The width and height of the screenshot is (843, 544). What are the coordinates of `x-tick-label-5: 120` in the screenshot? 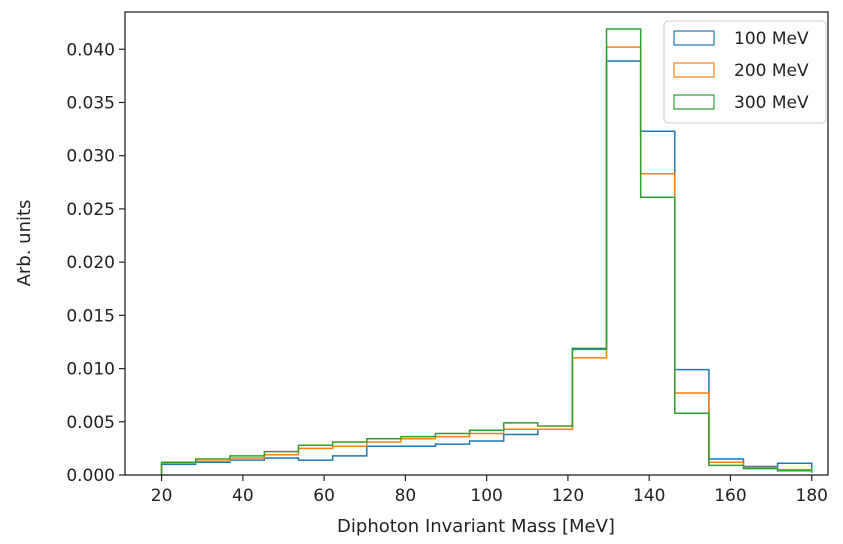 It's located at (568, 496).